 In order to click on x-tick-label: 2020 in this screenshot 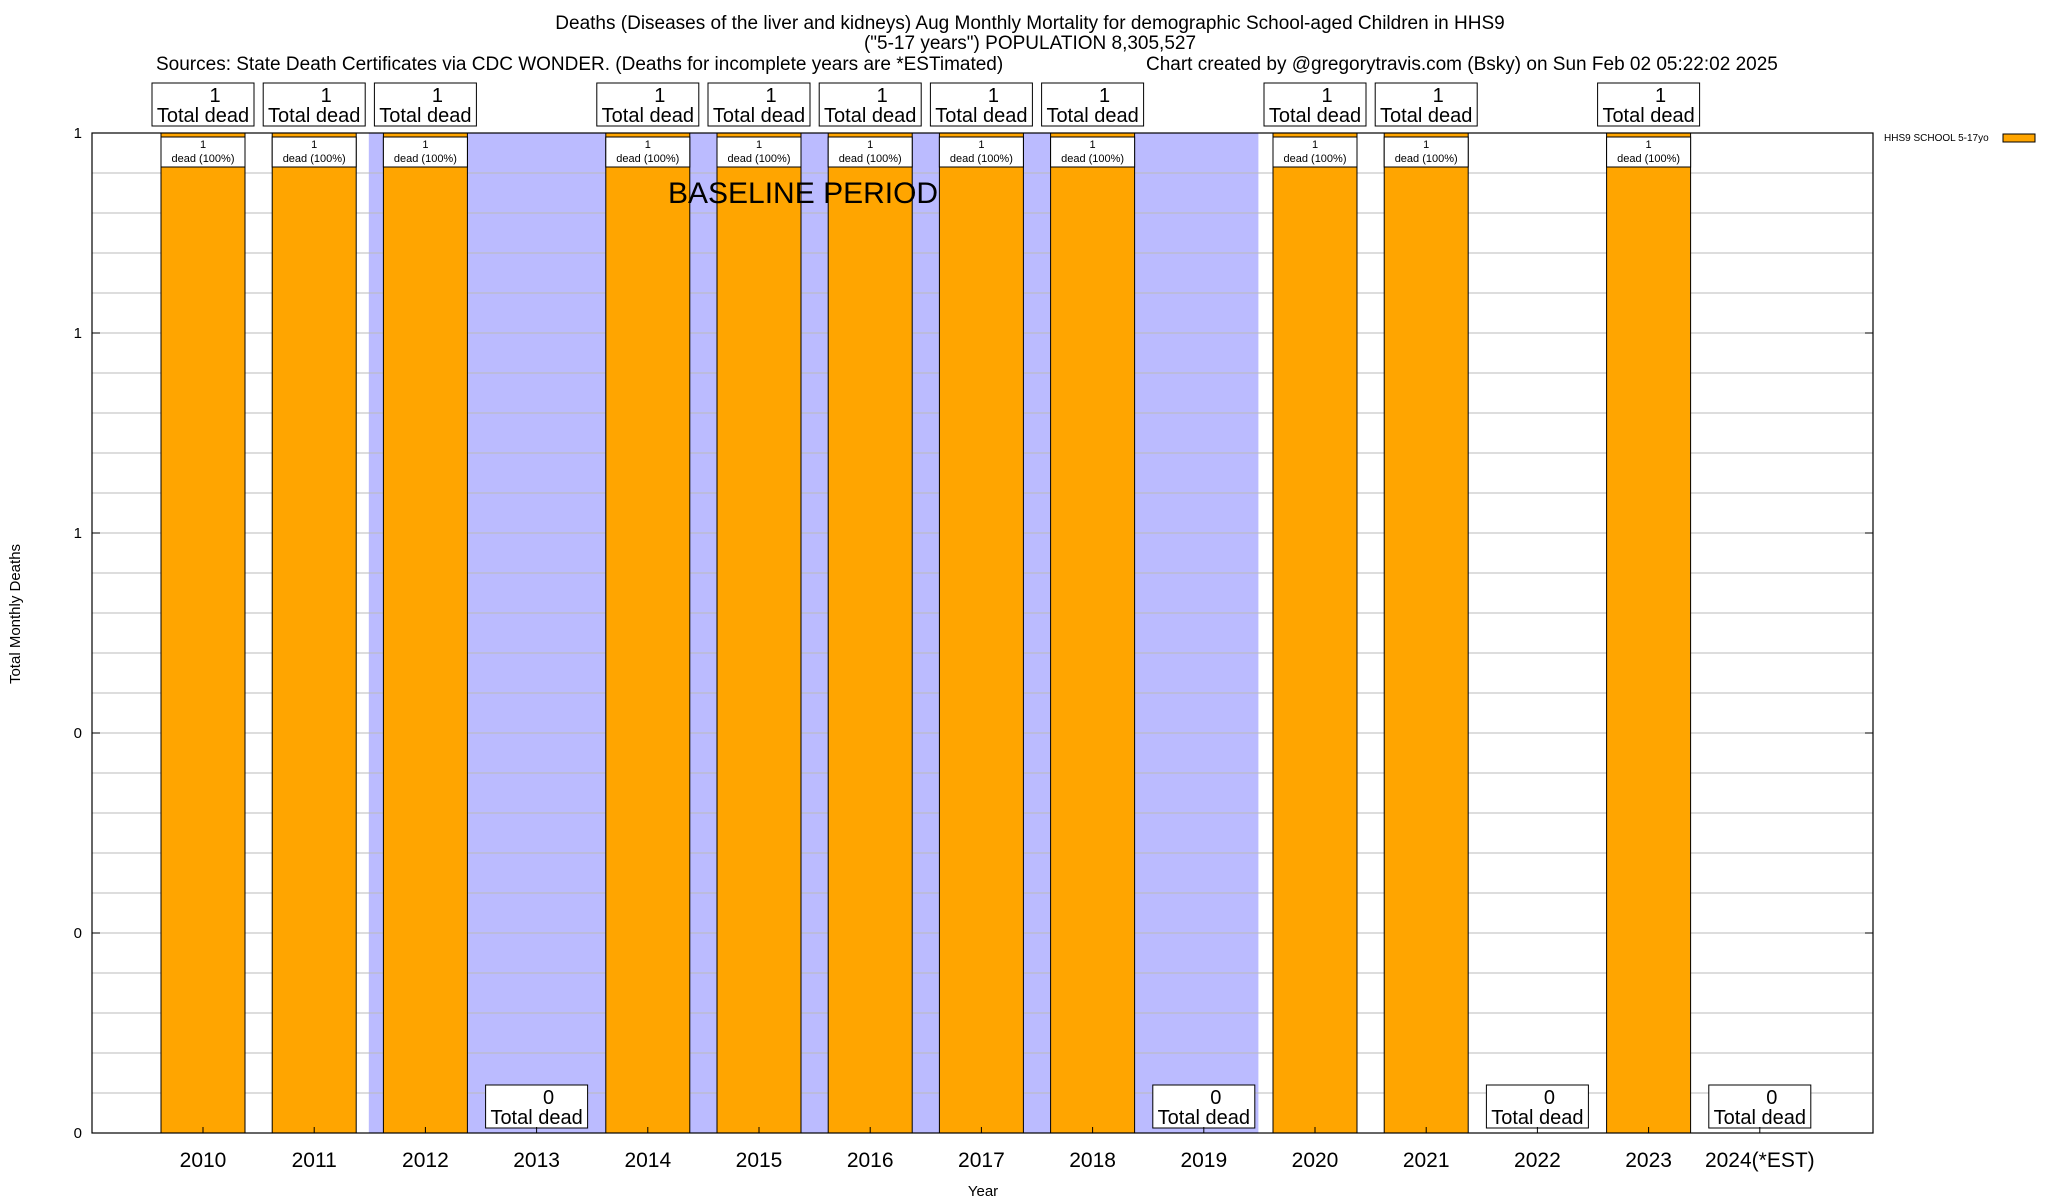, I will do `click(1315, 1160)`.